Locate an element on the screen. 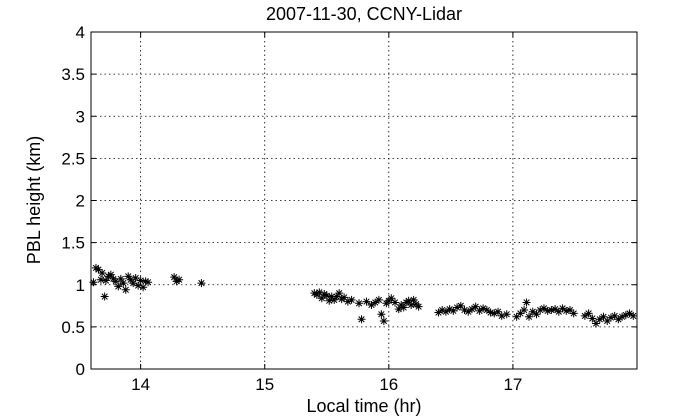 Image resolution: width=700 pixels, height=420 pixels. y-tick-label: 3.5 is located at coordinates (73, 74).